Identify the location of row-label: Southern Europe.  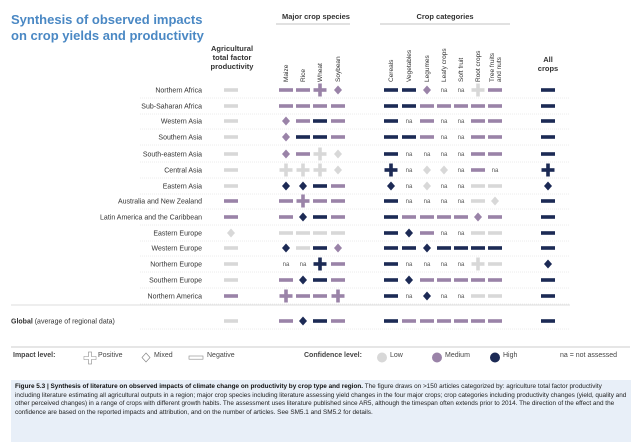
(175, 281).